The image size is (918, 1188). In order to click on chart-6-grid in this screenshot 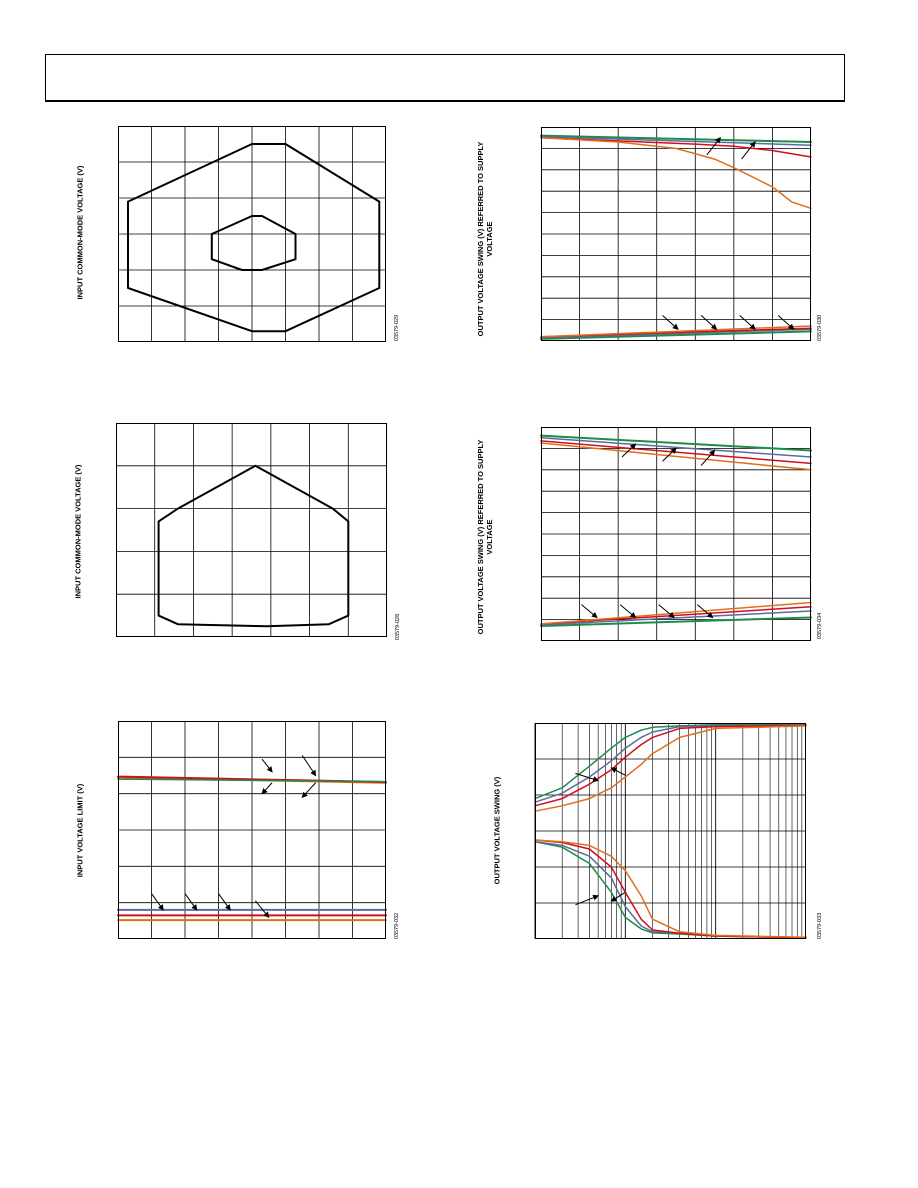, I will do `click(670, 831)`.